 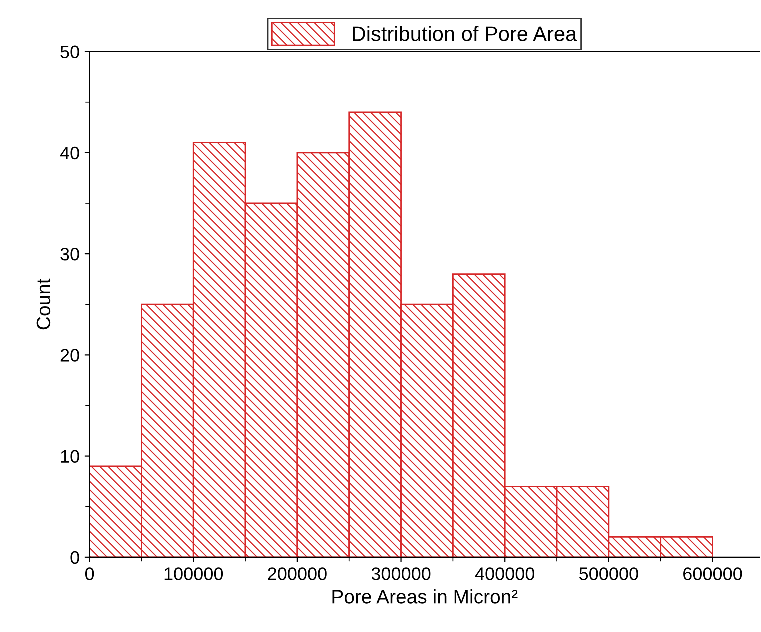 What do you see at coordinates (70, 457) in the screenshot?
I see `y-tick-label: 10` at bounding box center [70, 457].